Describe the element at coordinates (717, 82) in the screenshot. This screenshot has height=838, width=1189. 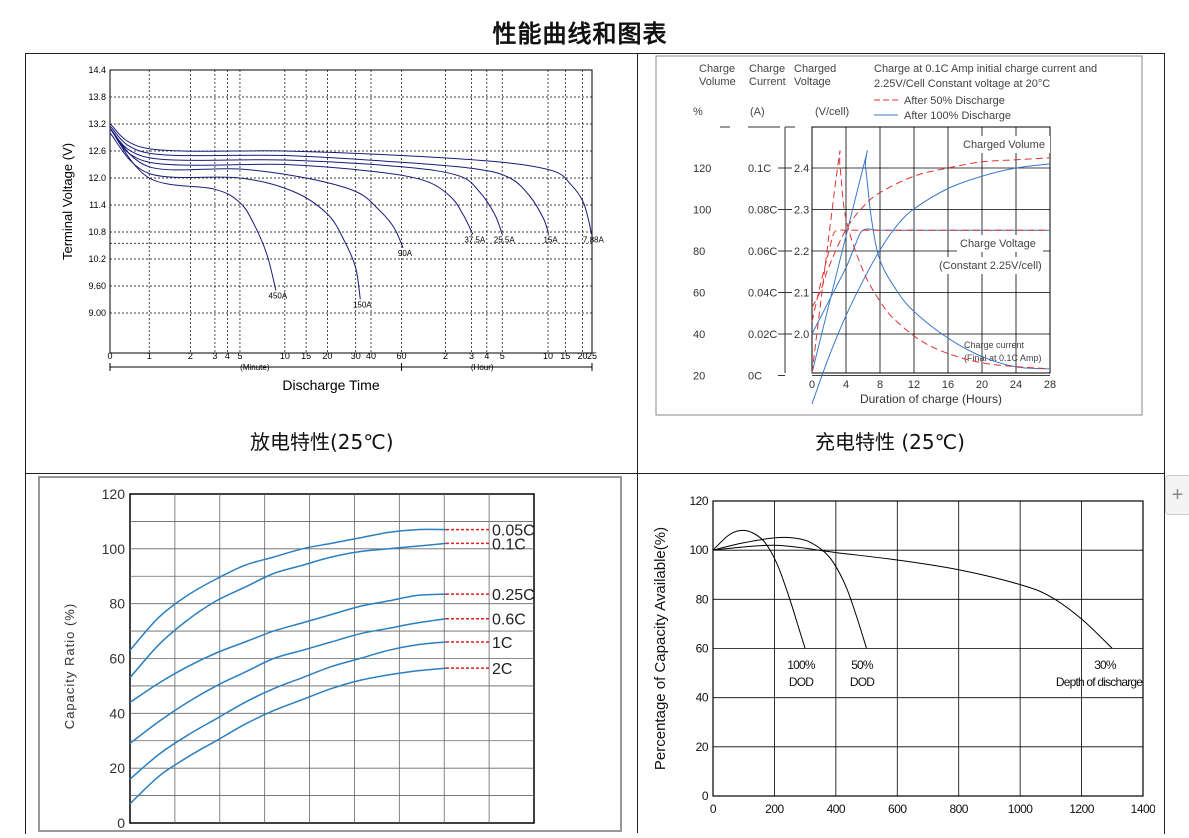
I see `header-volume-2: Volume` at that location.